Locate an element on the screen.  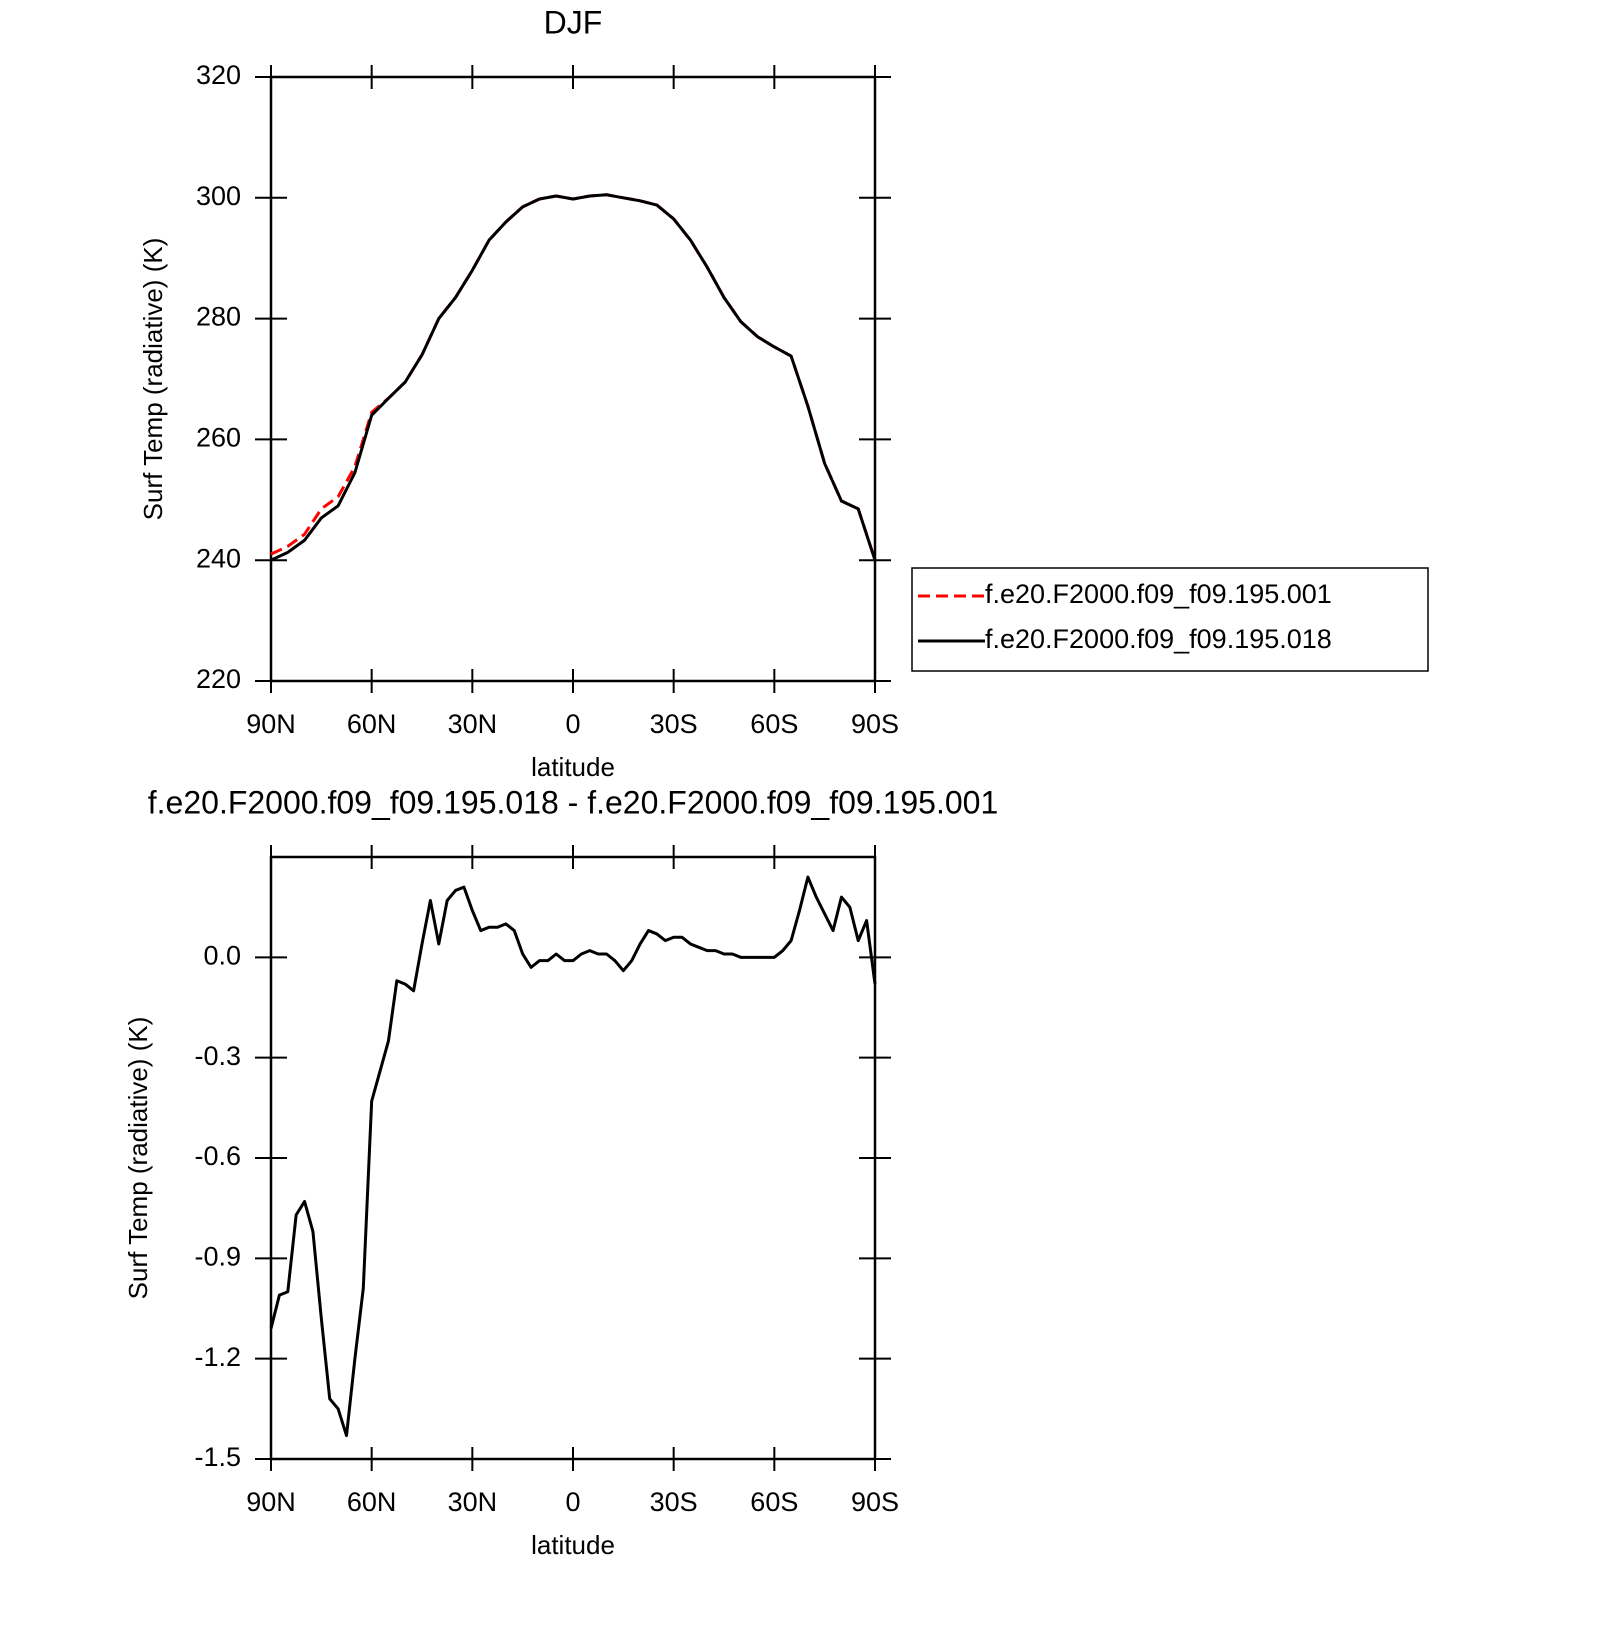
y-tick-label: 240 is located at coordinates (218, 558).